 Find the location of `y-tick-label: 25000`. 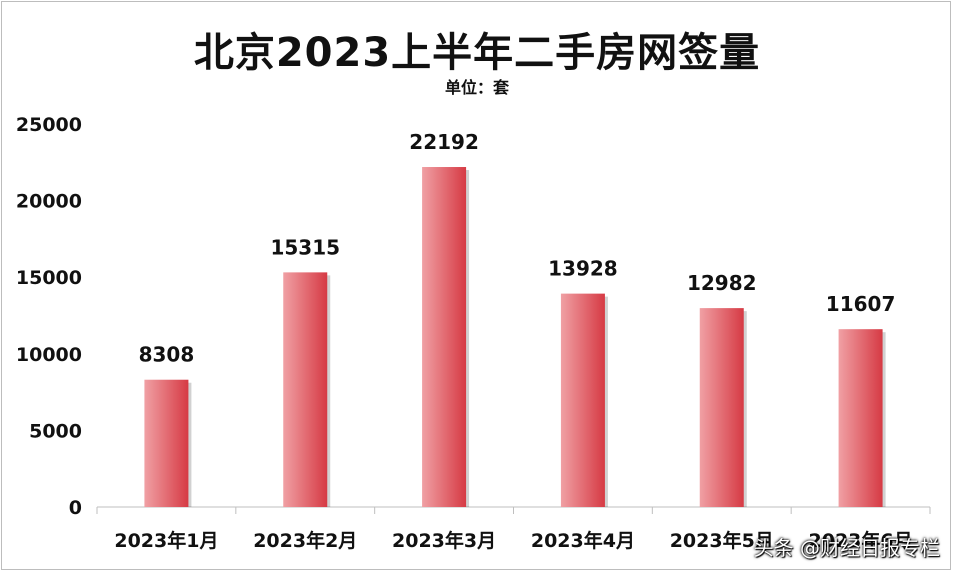

y-tick-label: 25000 is located at coordinates (49, 125).